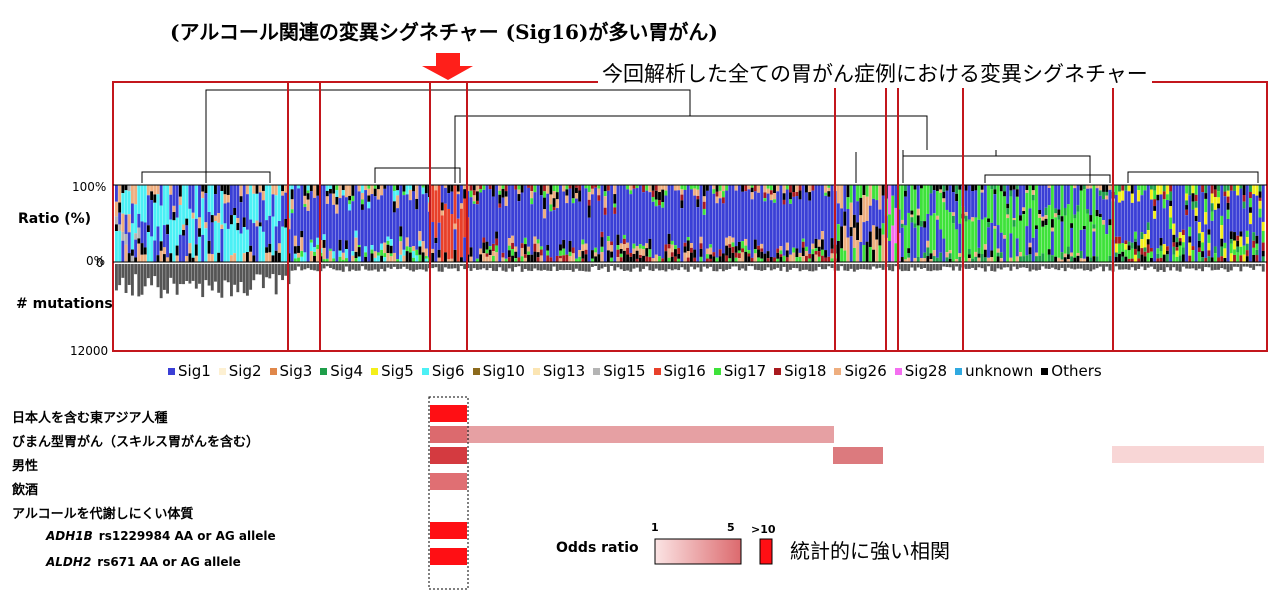 The image size is (1280, 597). Describe the element at coordinates (898, 371) in the screenshot. I see `legend-swatch` at that location.